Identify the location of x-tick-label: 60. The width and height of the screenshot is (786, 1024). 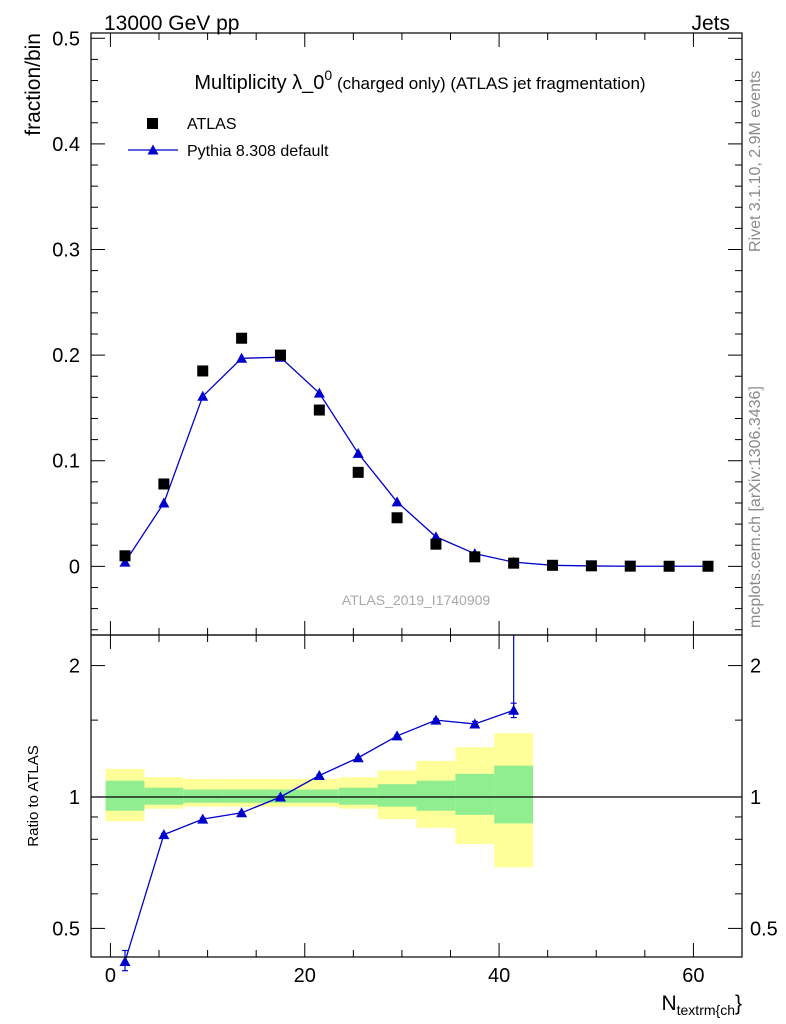
(693, 976).